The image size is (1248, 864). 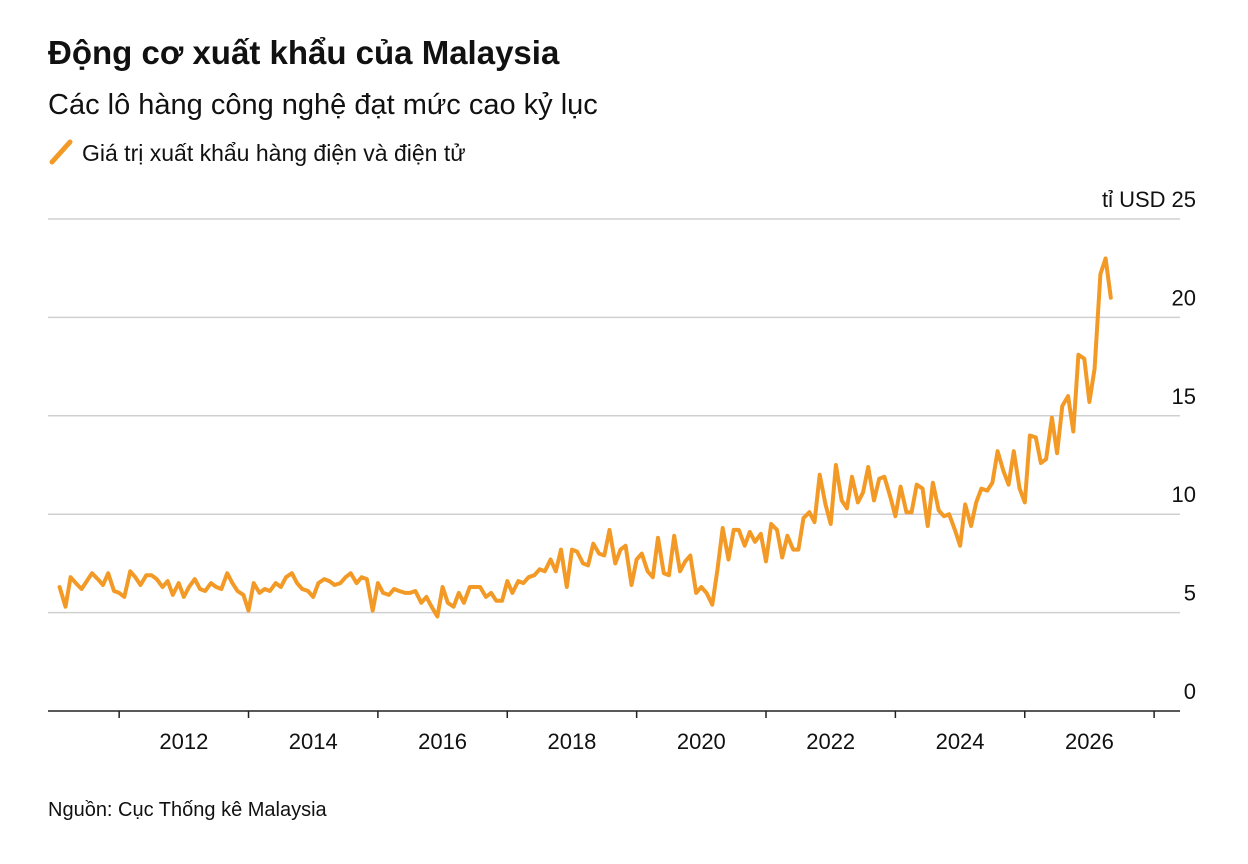 I want to click on y-tick-label: 0, so click(x=1190, y=691).